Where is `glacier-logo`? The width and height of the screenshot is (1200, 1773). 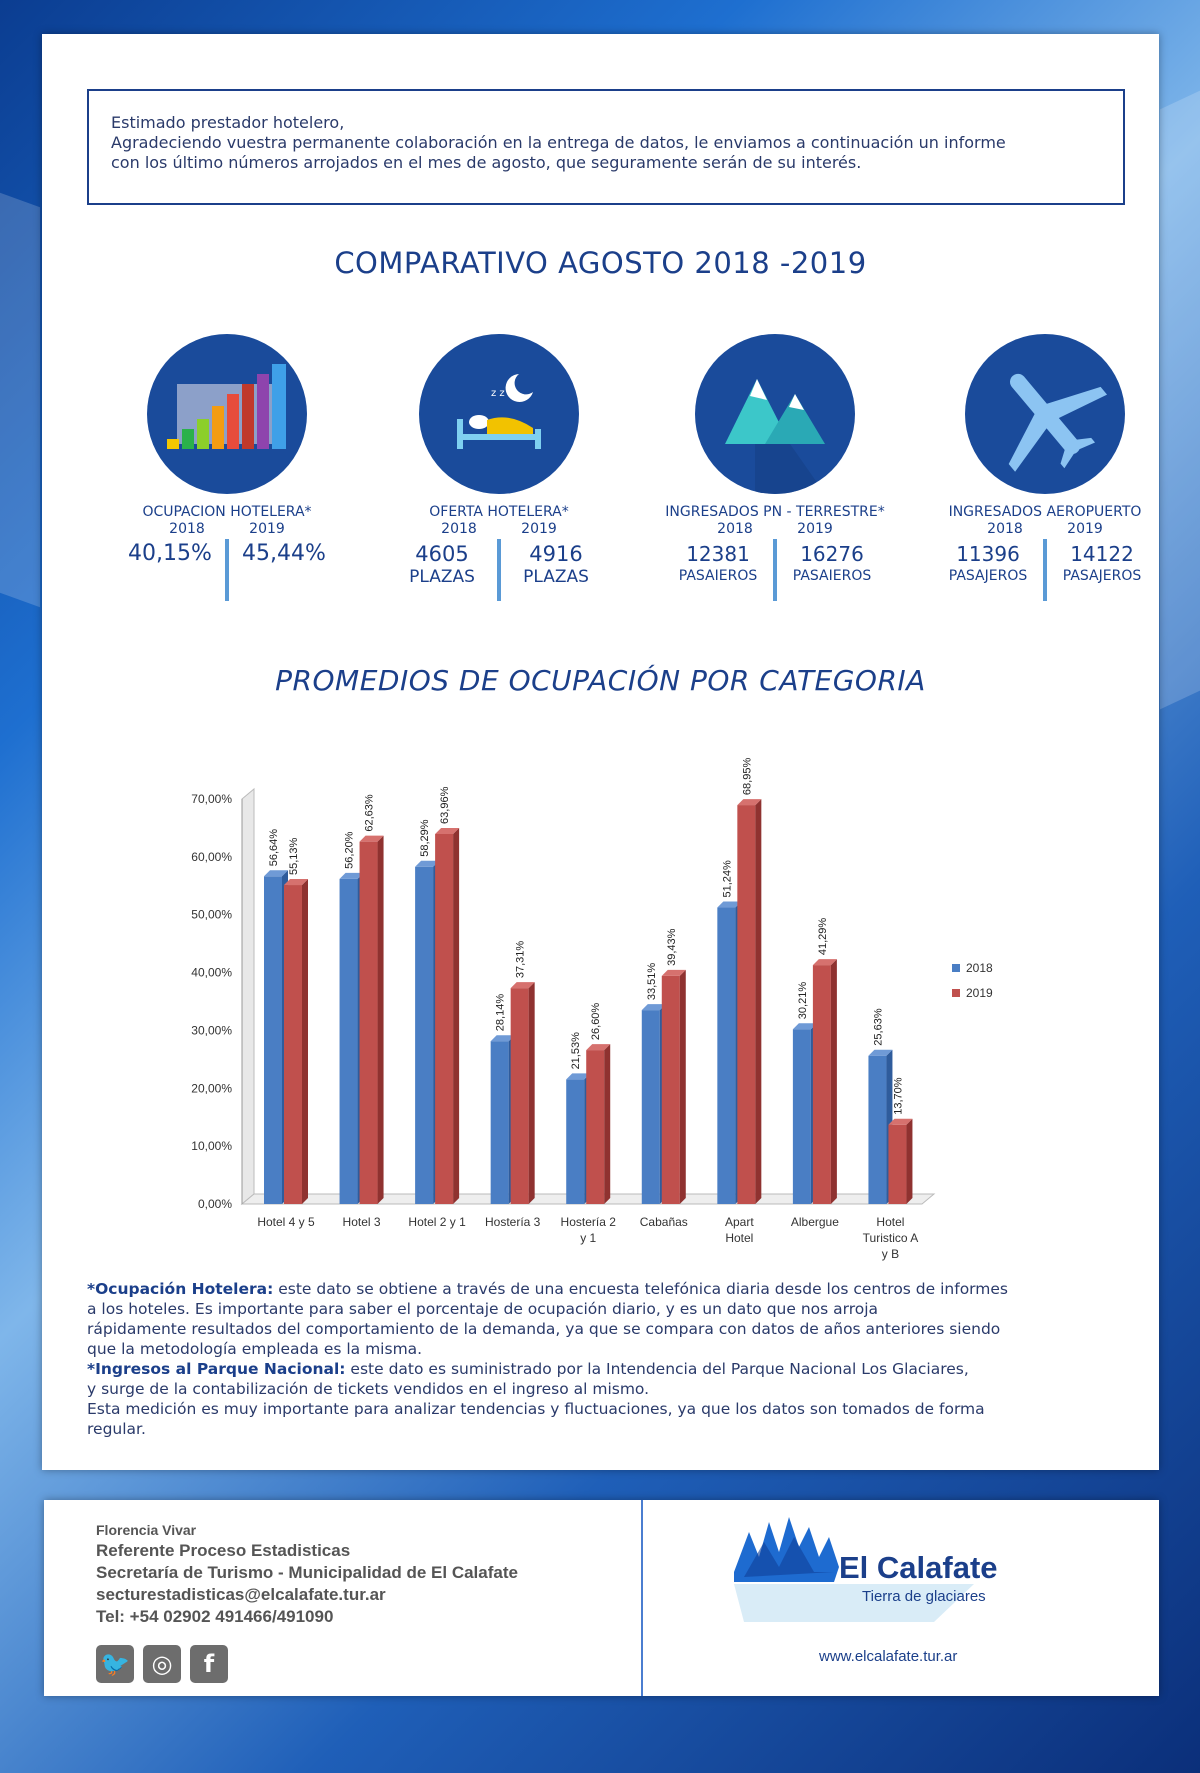 glacier-logo is located at coordinates (854, 1569).